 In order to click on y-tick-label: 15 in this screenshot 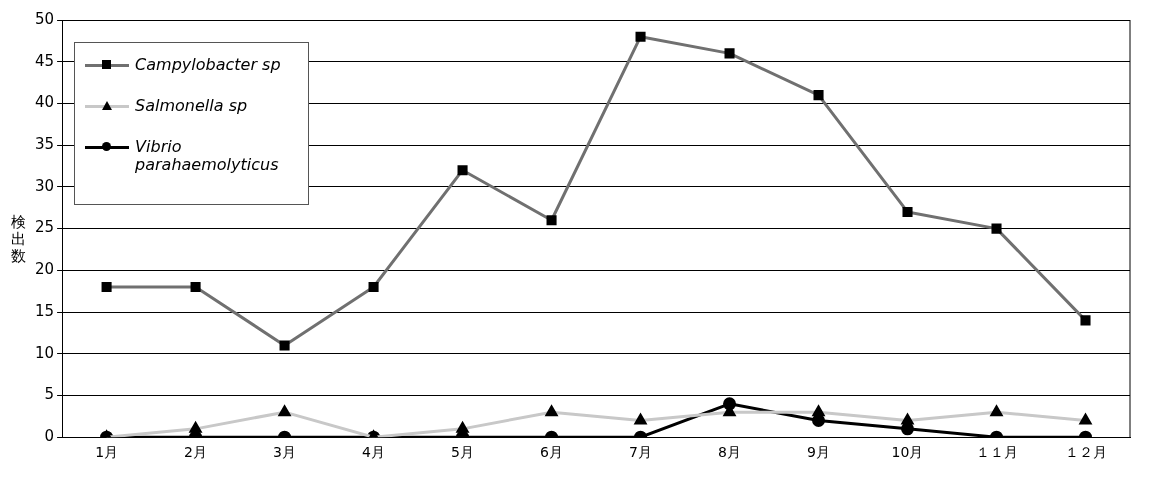, I will do `click(44, 310)`.